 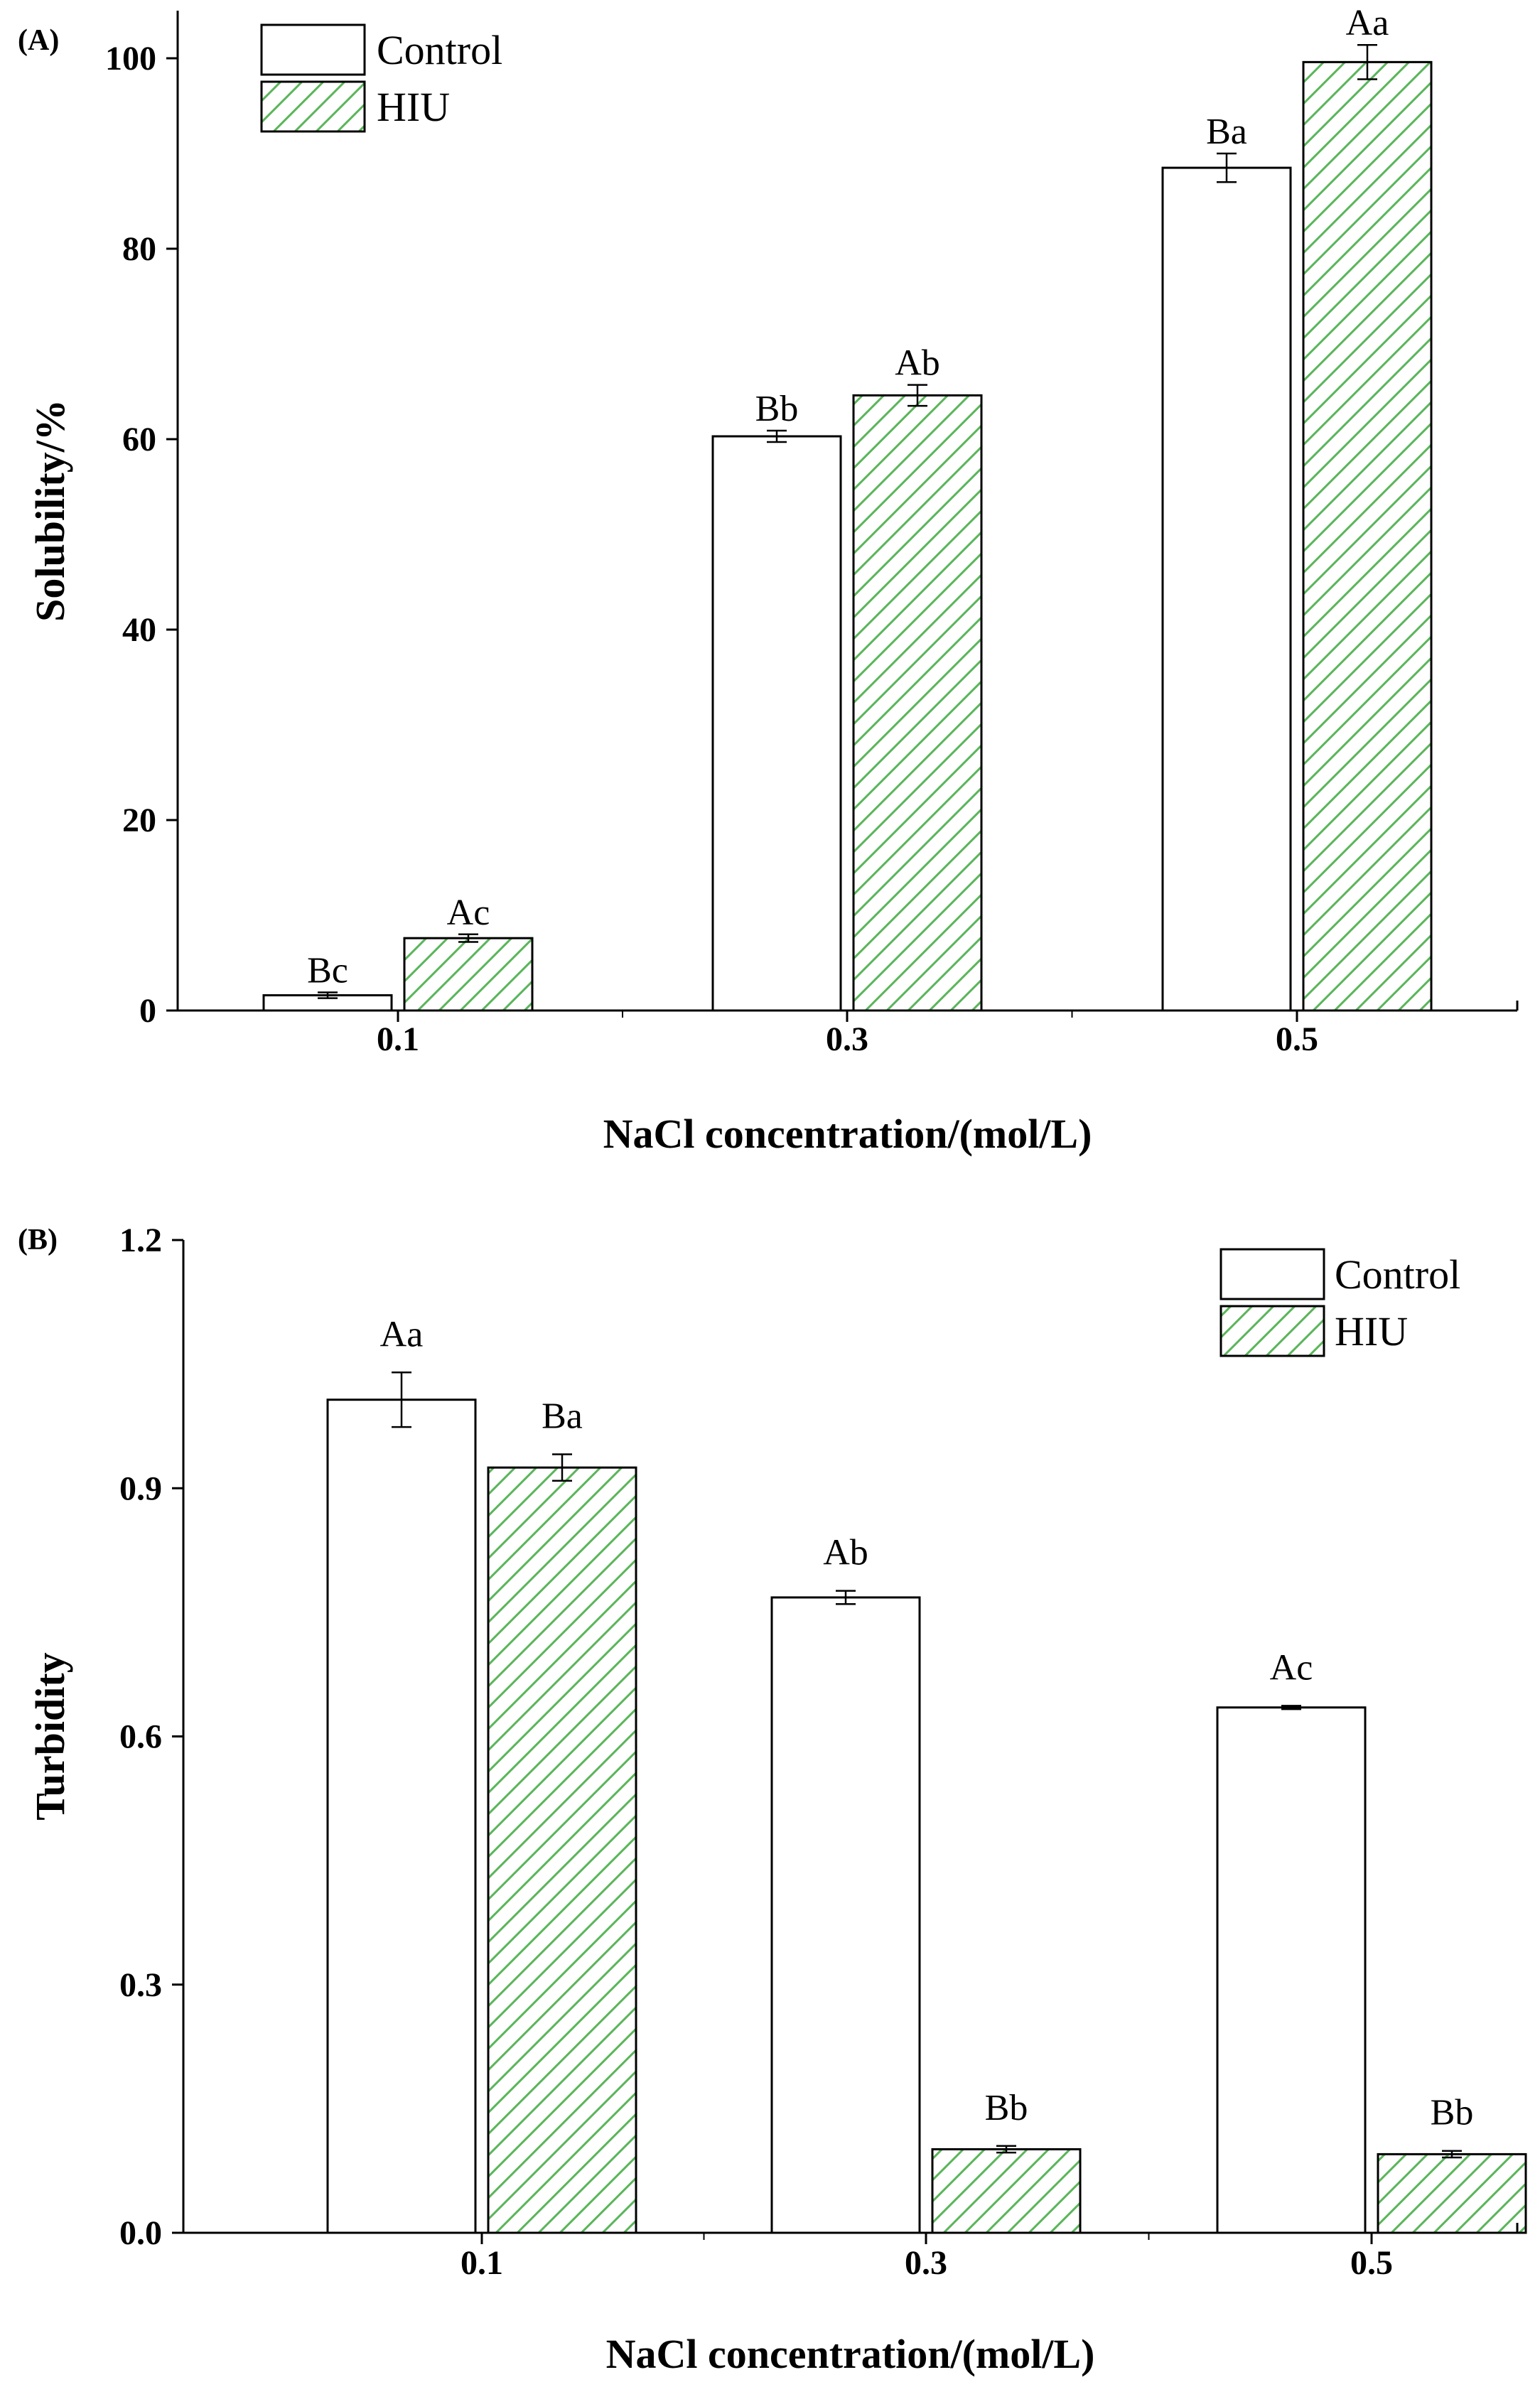 What do you see at coordinates (327, 971) in the screenshot?
I see `significance-label: Bc` at bounding box center [327, 971].